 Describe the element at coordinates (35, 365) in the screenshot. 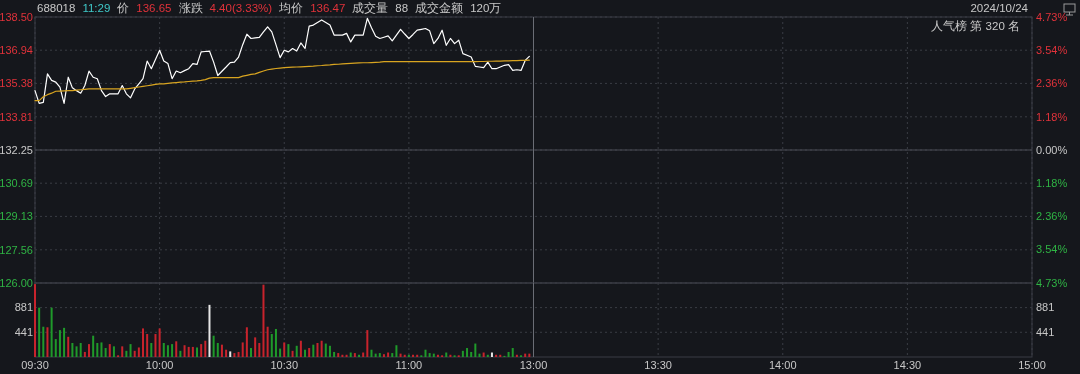

I see `x-tick-label: 09:30` at that location.